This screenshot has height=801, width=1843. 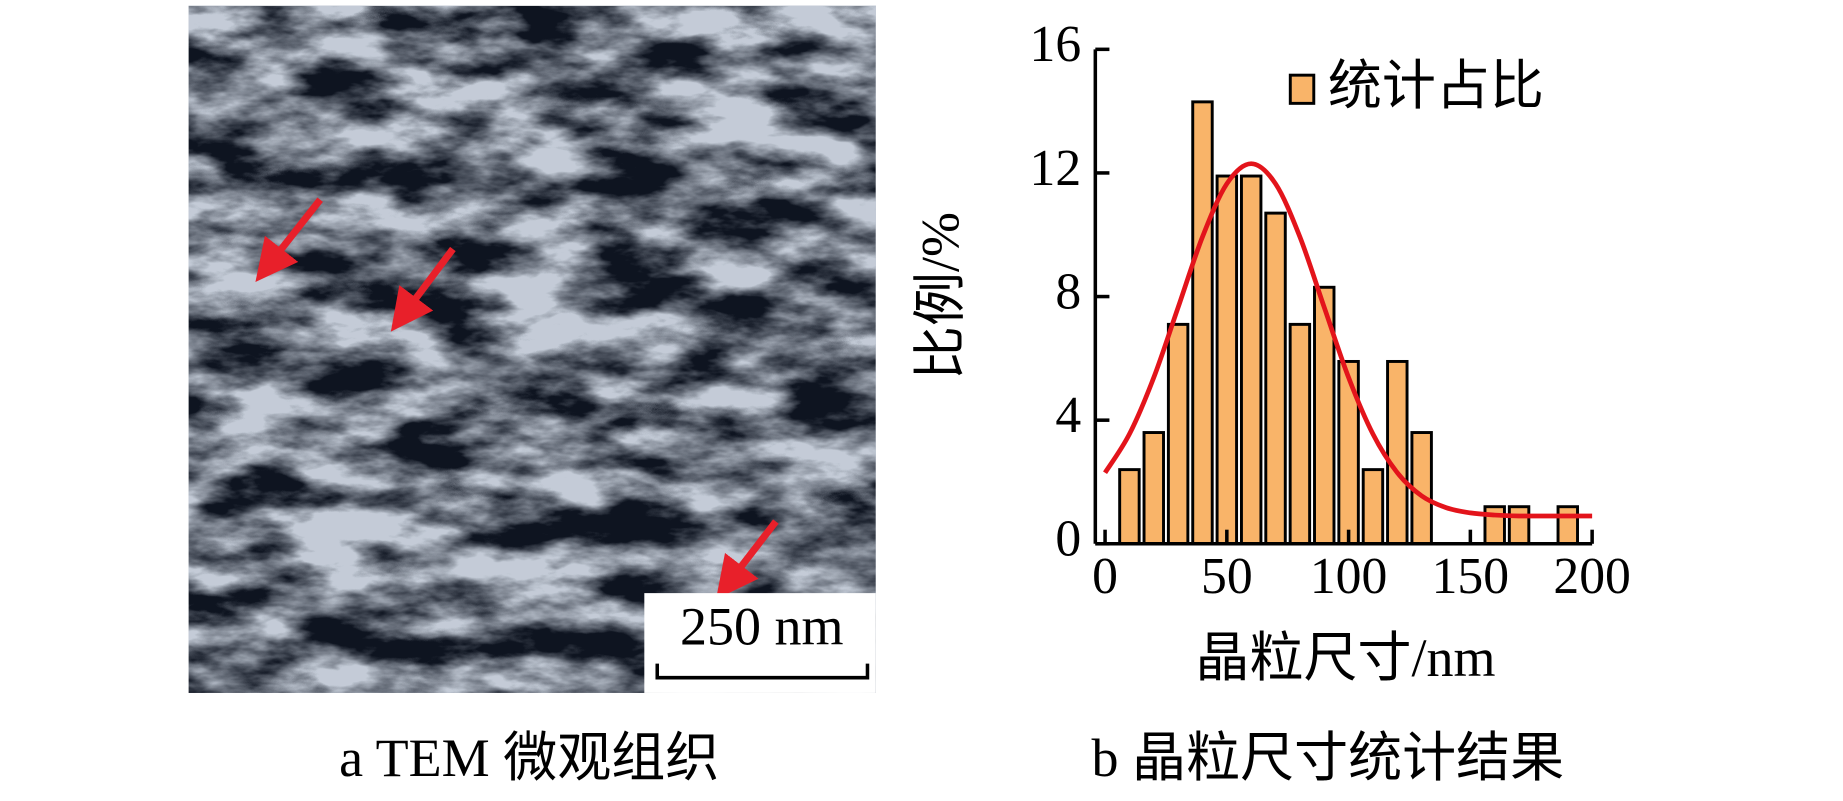 I want to click on x-tick-label: 0, so click(x=1105, y=576).